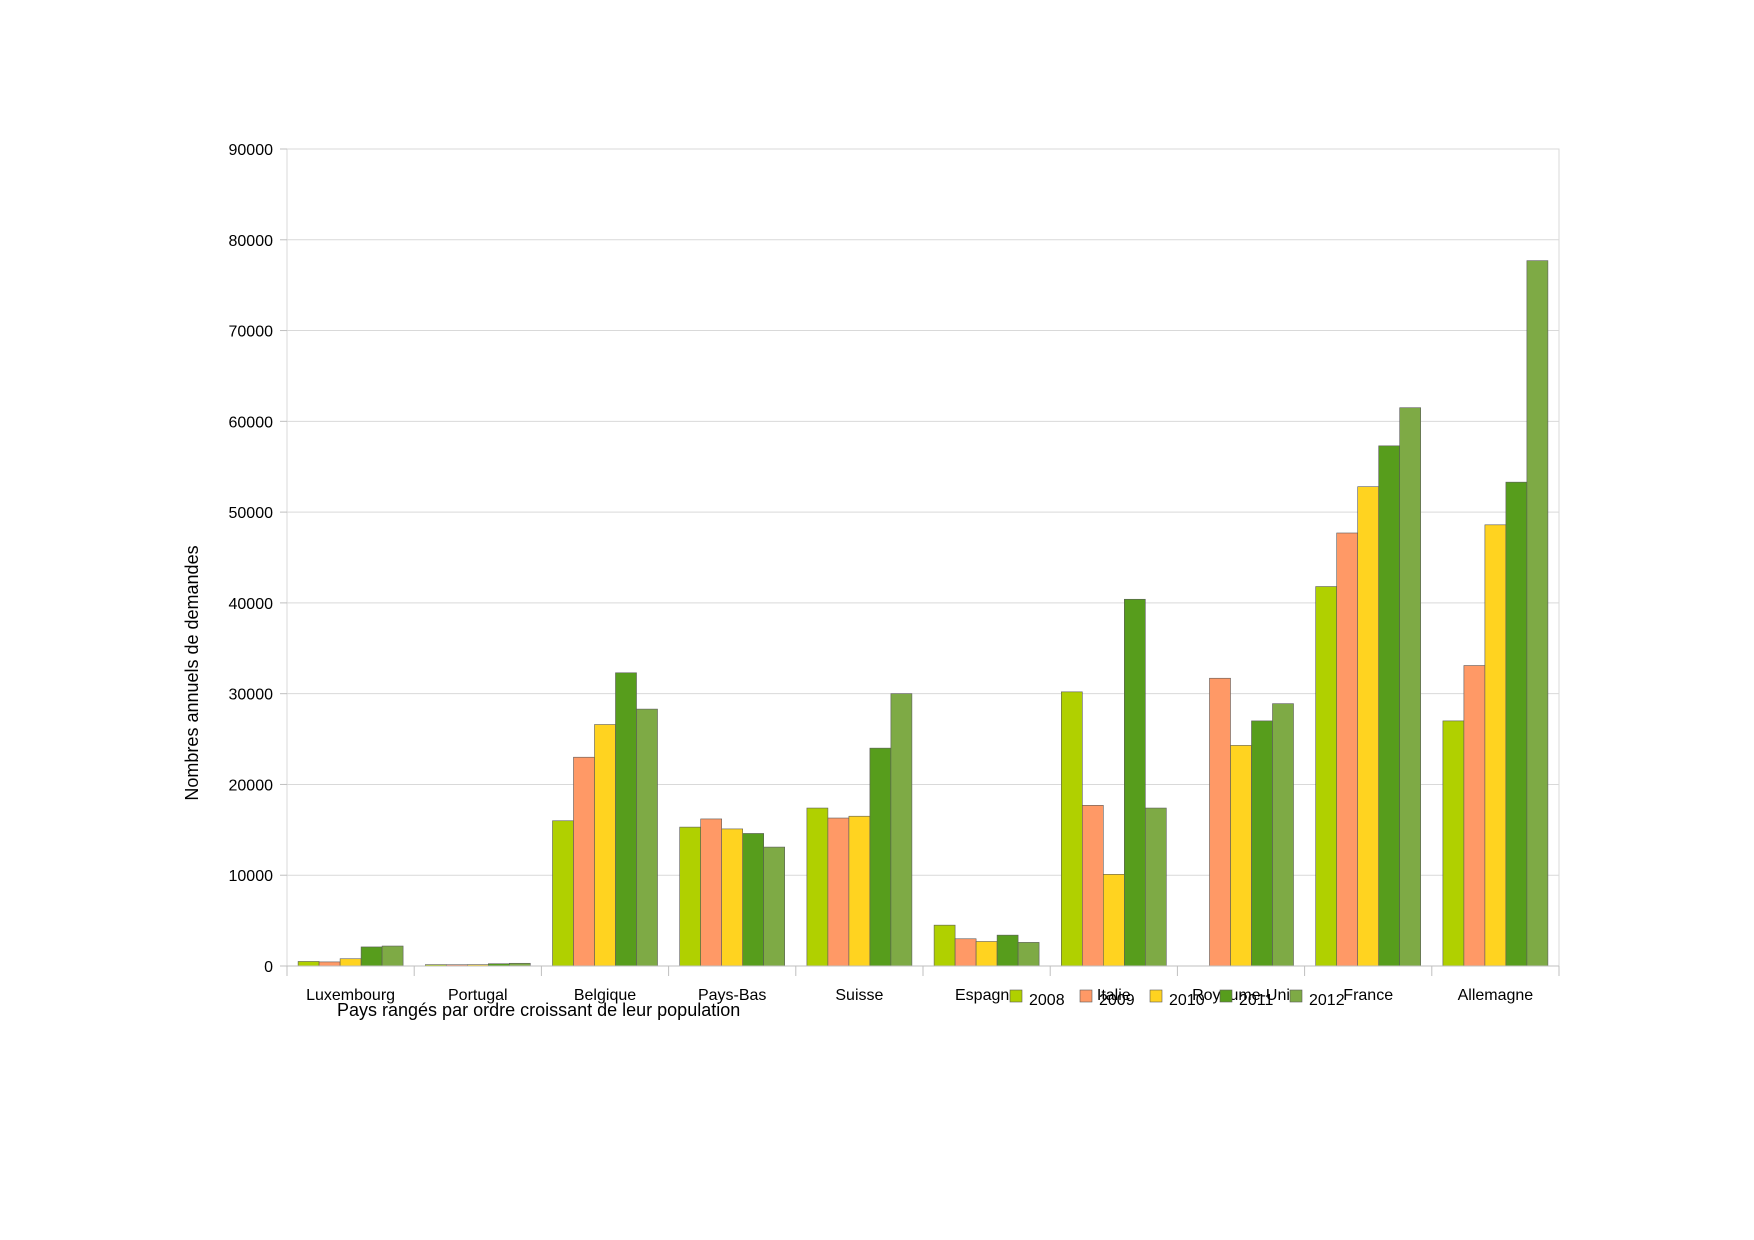 The width and height of the screenshot is (1754, 1240). I want to click on bar-pays-bas-2008, so click(690, 896).